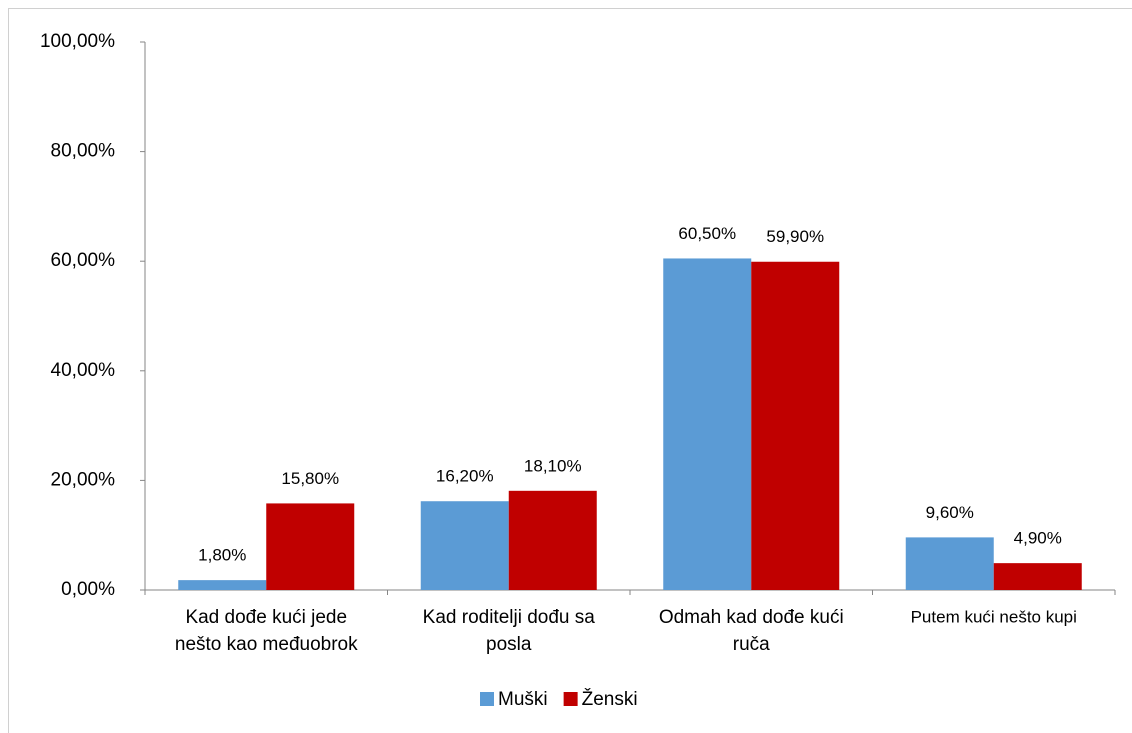 The height and width of the screenshot is (733, 1132). What do you see at coordinates (88, 589) in the screenshot?
I see `y-tick-label: 0,00%` at bounding box center [88, 589].